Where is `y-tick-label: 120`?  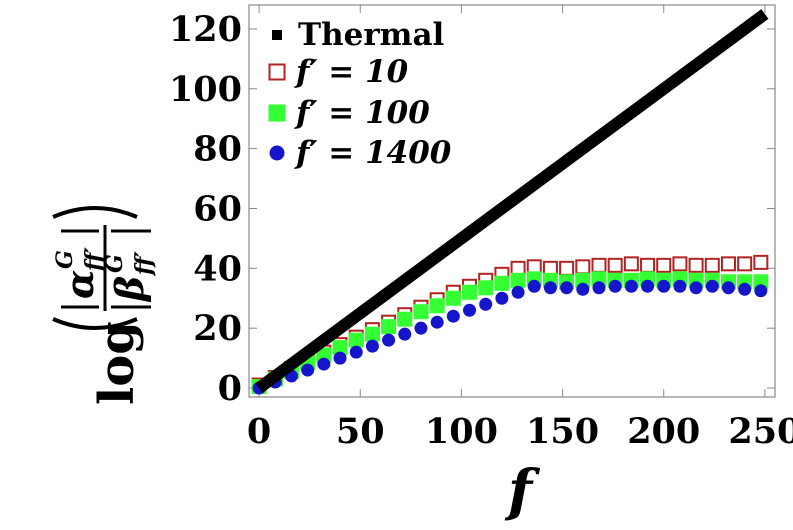 y-tick-label: 120 is located at coordinates (205, 29).